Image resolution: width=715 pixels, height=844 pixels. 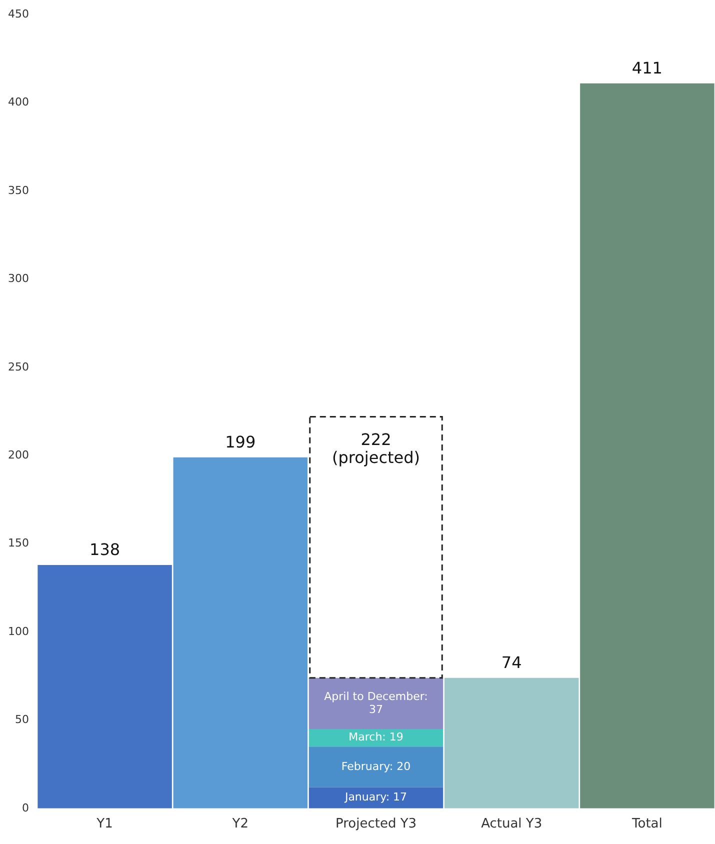 What do you see at coordinates (376, 824) in the screenshot?
I see `x-tick-label: Projected Y3` at bounding box center [376, 824].